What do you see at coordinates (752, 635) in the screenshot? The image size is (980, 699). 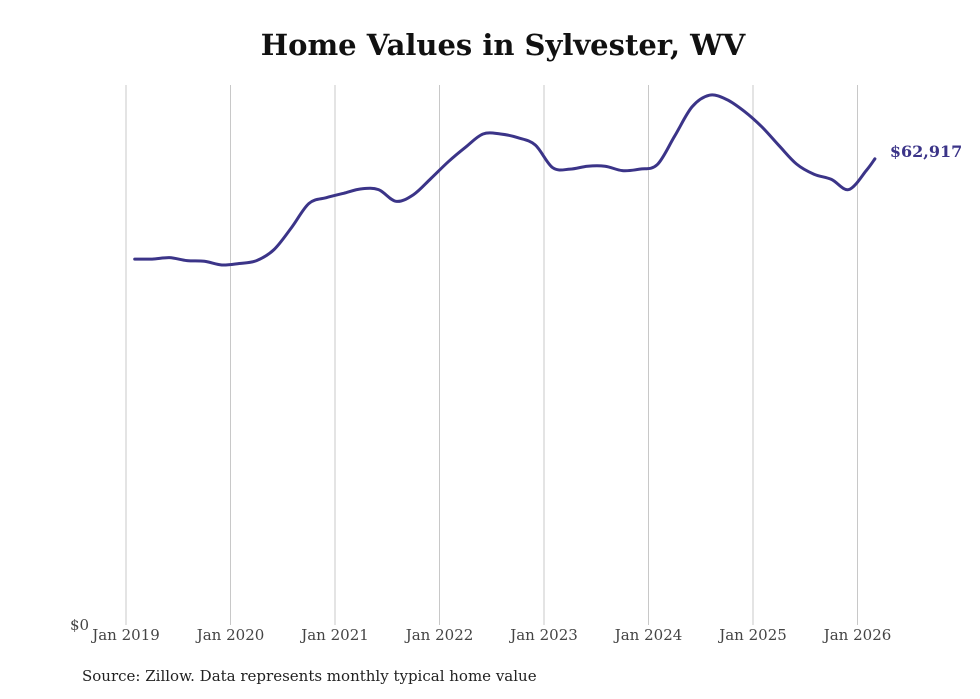 I see `x-tick-label: Jan 2025` at bounding box center [752, 635].